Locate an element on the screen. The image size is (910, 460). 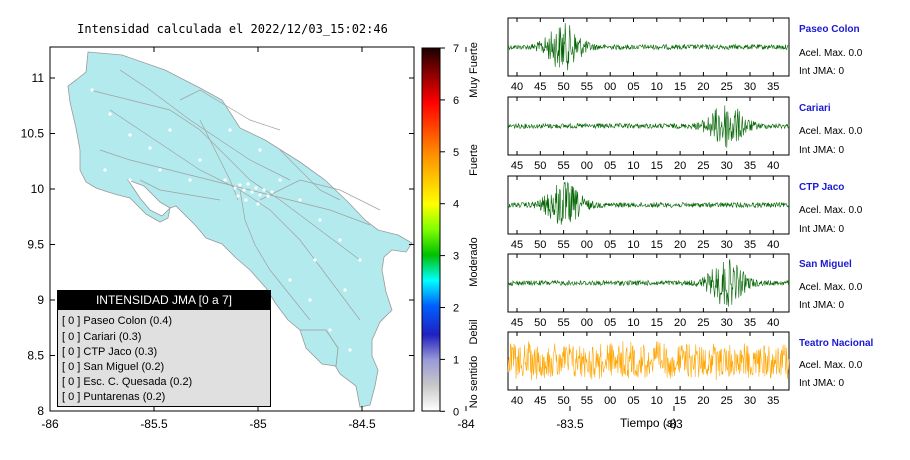
seismogram-frame is located at coordinates (648, 126).